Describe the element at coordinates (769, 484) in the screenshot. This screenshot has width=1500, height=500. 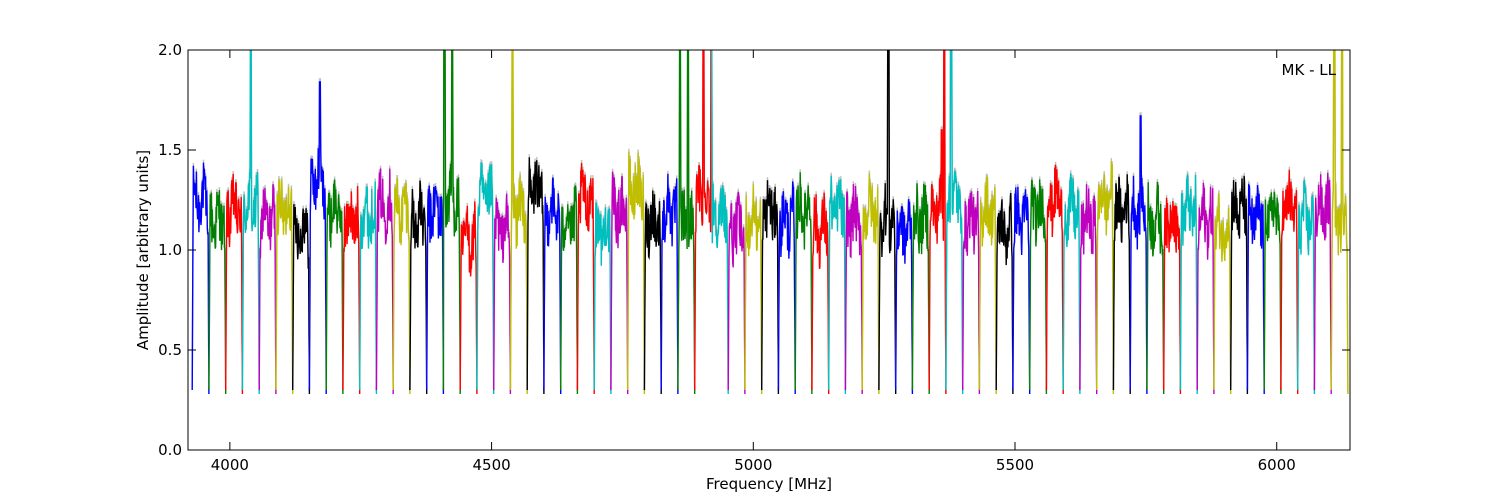
I see `x-axis-label: Frequency [MHz]` at that location.